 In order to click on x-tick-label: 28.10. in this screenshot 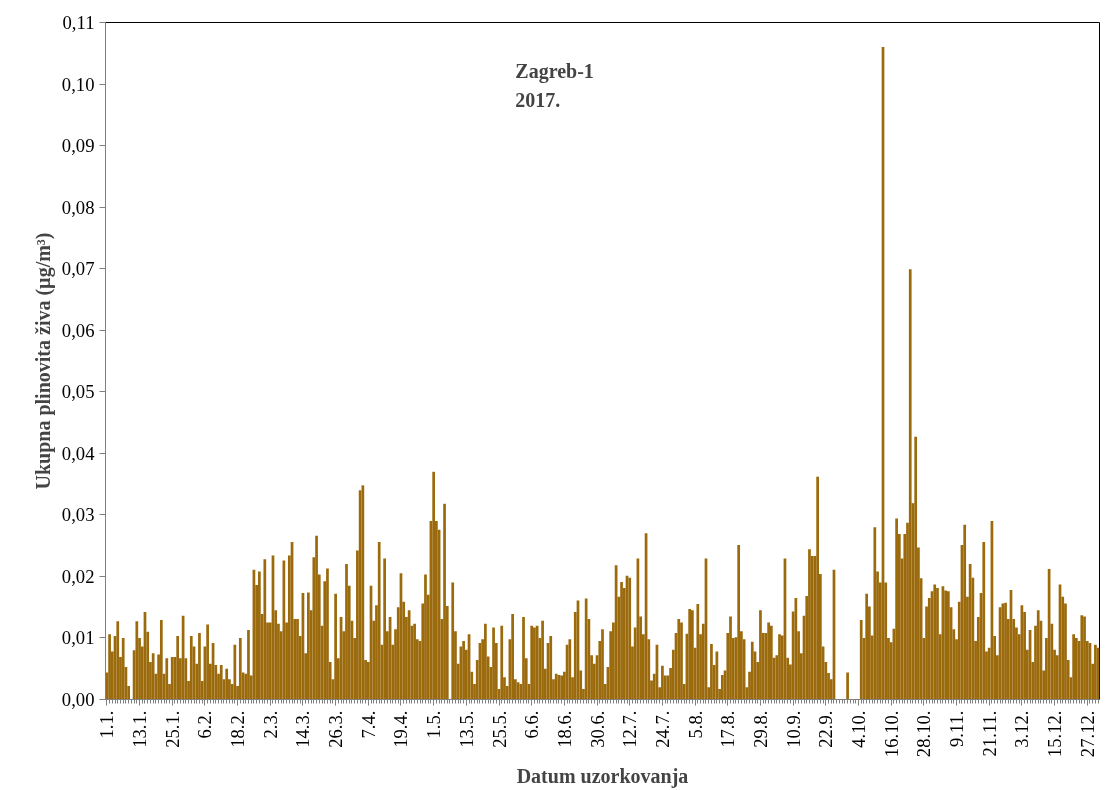, I will do `click(924, 734)`.